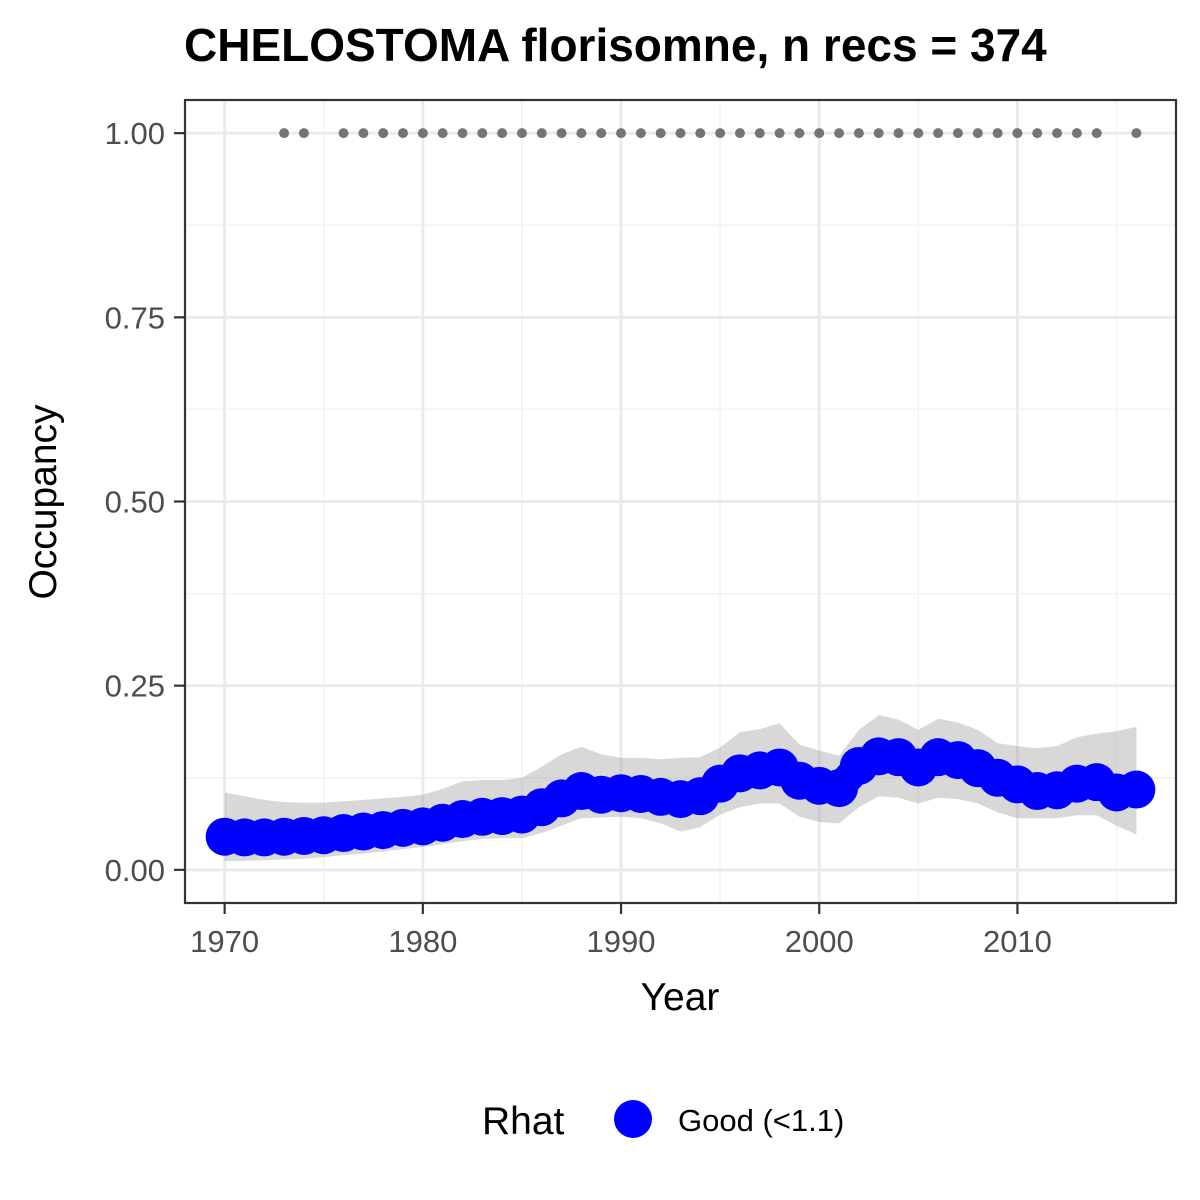  What do you see at coordinates (135, 133) in the screenshot?
I see `y-tick-label: 1.00` at bounding box center [135, 133].